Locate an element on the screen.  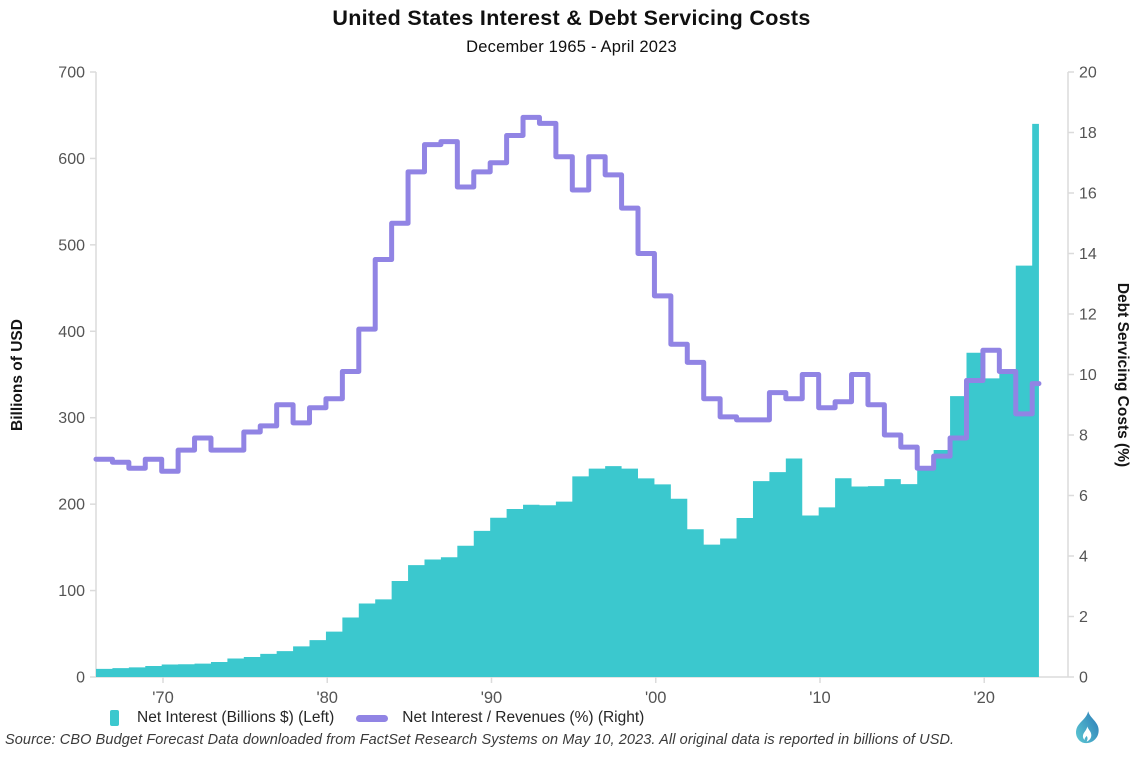
right-axis-tick-label: 2 is located at coordinates (1083, 617).